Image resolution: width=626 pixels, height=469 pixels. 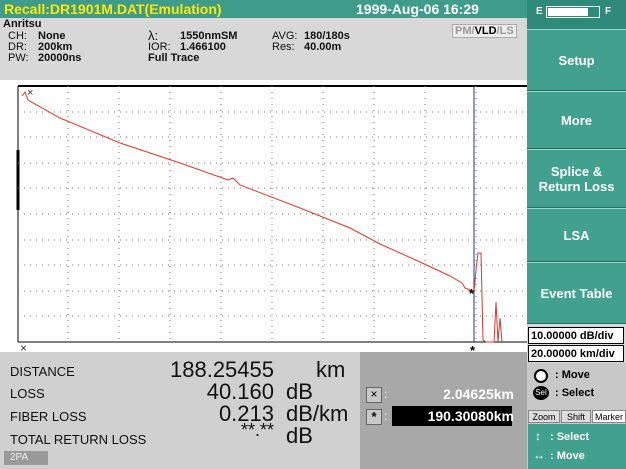 What do you see at coordinates (544, 416) in the screenshot?
I see `tab: Zoom` at bounding box center [544, 416].